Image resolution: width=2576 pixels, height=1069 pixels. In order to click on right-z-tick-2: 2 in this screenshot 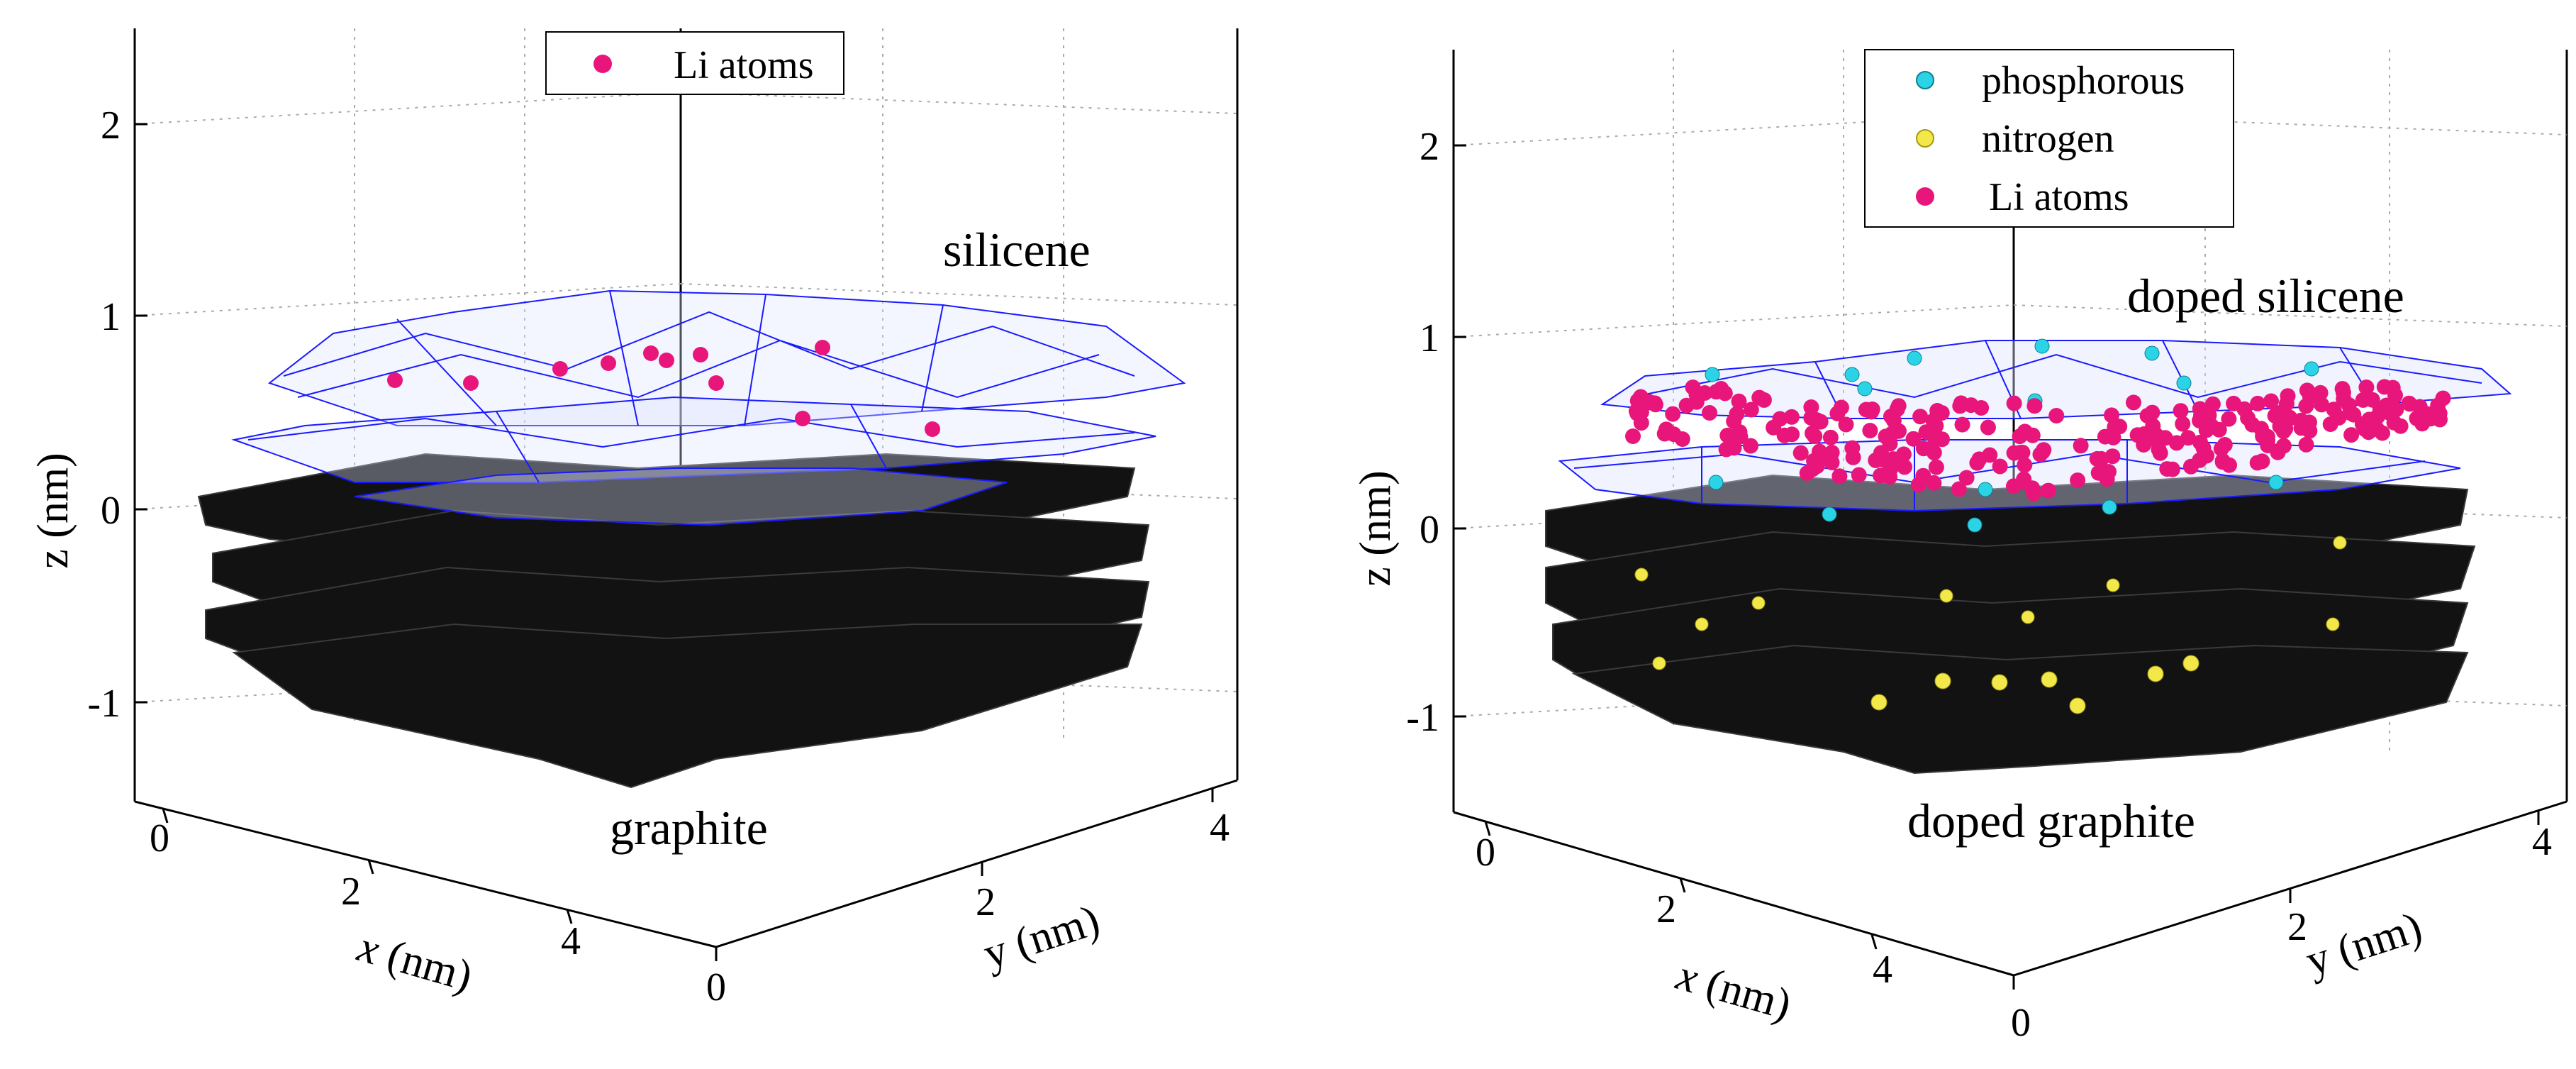, I will do `click(1429, 147)`.